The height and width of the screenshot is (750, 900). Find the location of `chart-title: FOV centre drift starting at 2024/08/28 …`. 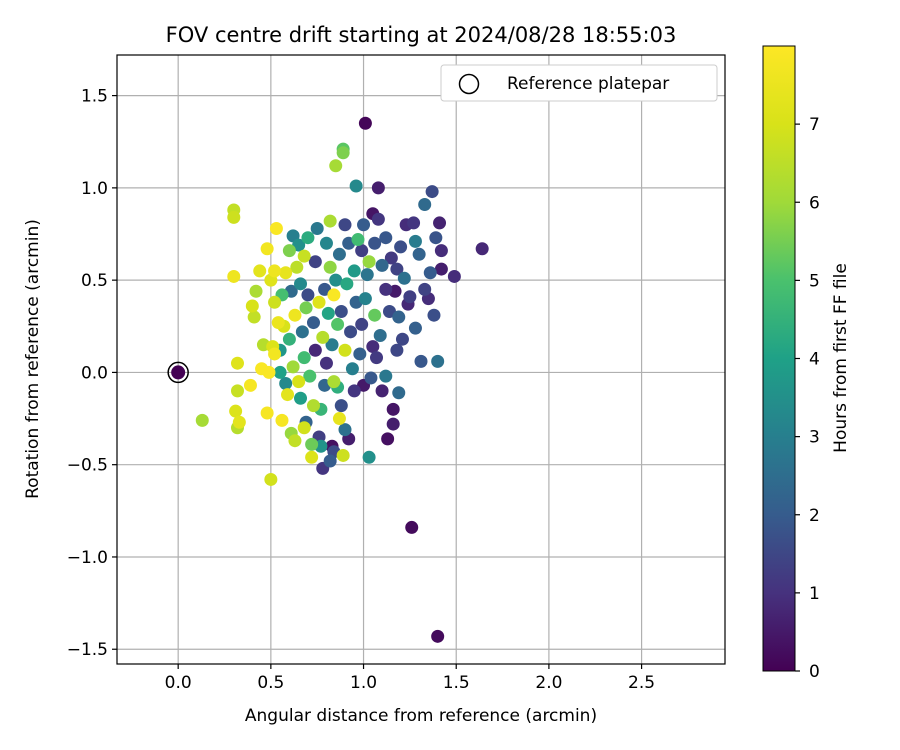

chart-title: FOV centre drift starting at 2024/08/28 … is located at coordinates (421, 35).